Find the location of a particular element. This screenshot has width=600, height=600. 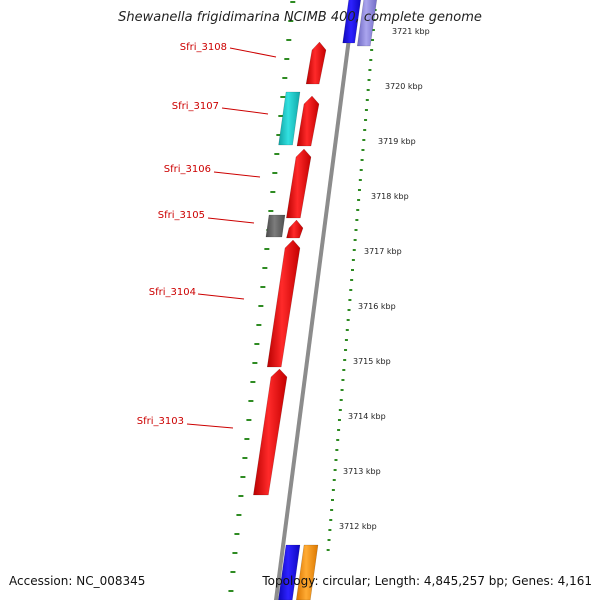

scale-tick-label: 3721 kbp is located at coordinates (411, 31).